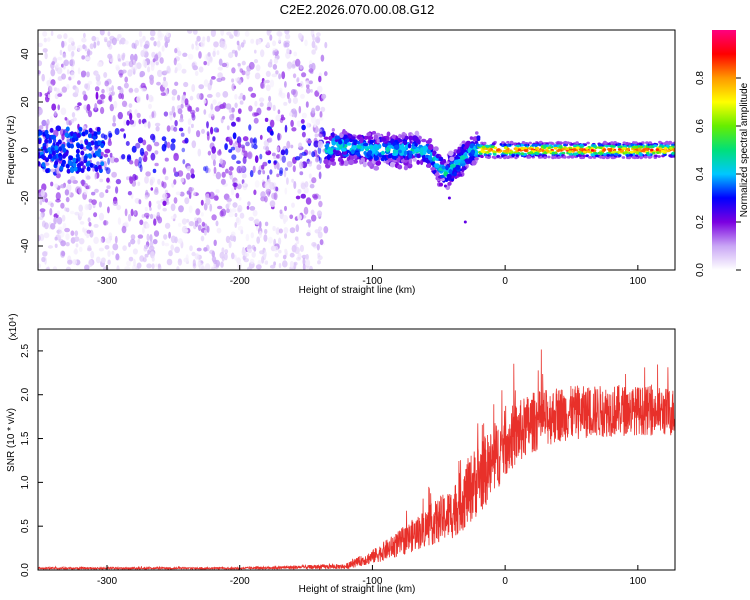 This screenshot has height=600, width=750. What do you see at coordinates (25, 526) in the screenshot?
I see `y-tick-label: 0.5` at bounding box center [25, 526].